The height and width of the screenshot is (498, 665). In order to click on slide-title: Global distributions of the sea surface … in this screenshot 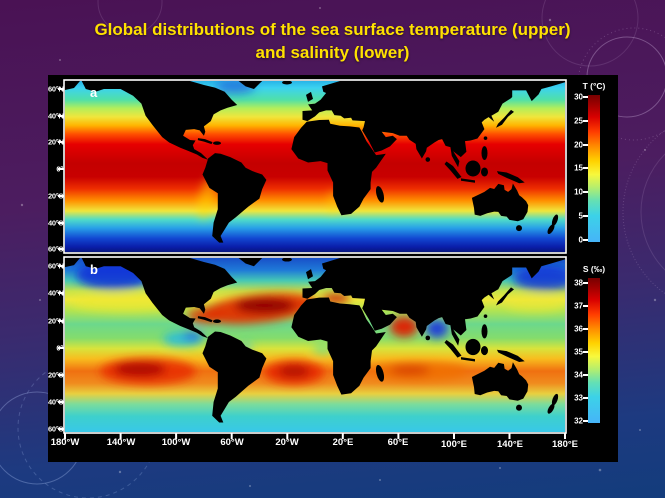, I will do `click(332, 41)`.